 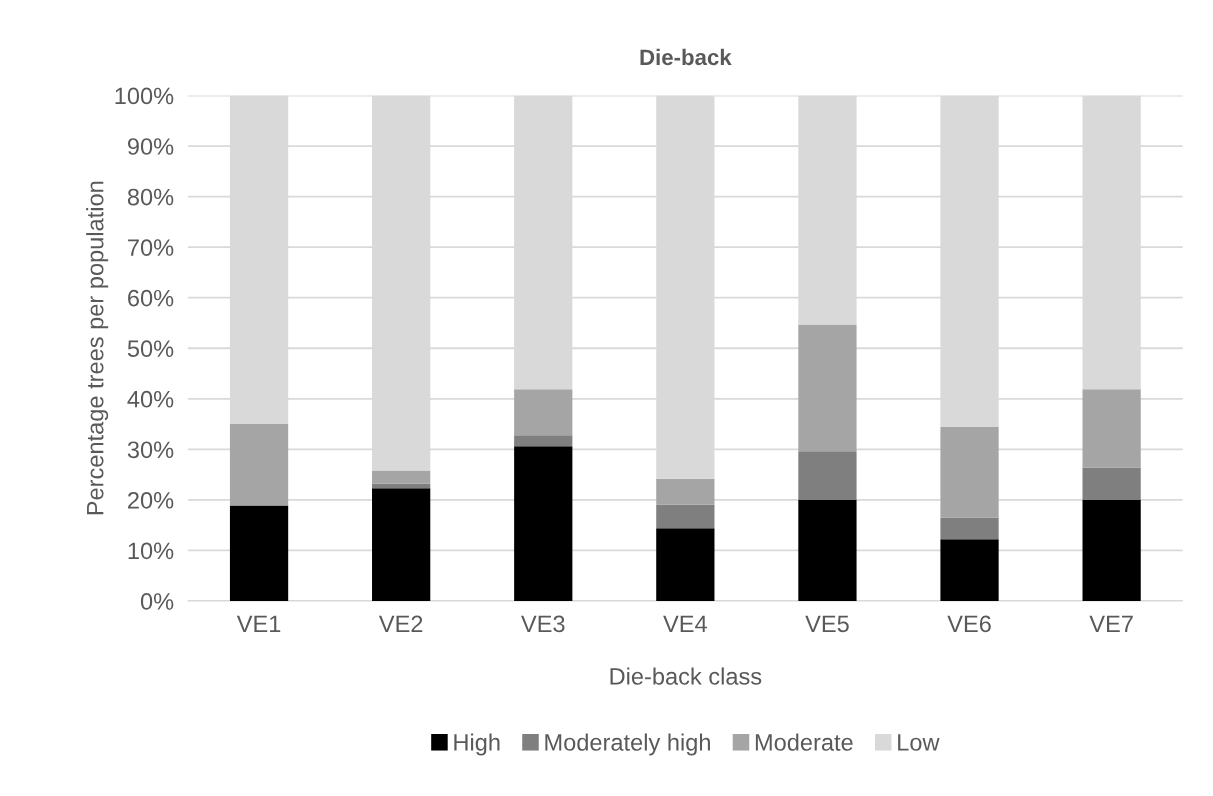 What do you see at coordinates (150, 399) in the screenshot?
I see `y-tick-label: 40%` at bounding box center [150, 399].